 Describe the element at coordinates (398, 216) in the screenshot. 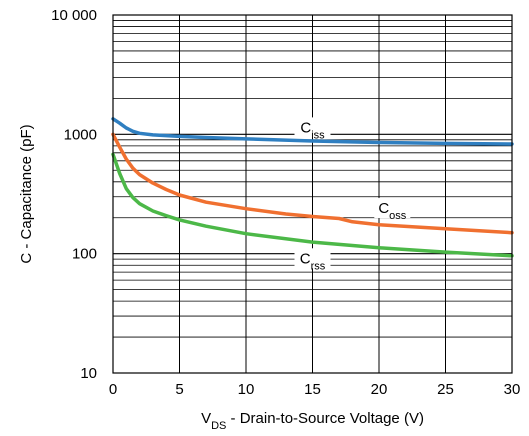

I see `curve-label-sub: oss` at that location.